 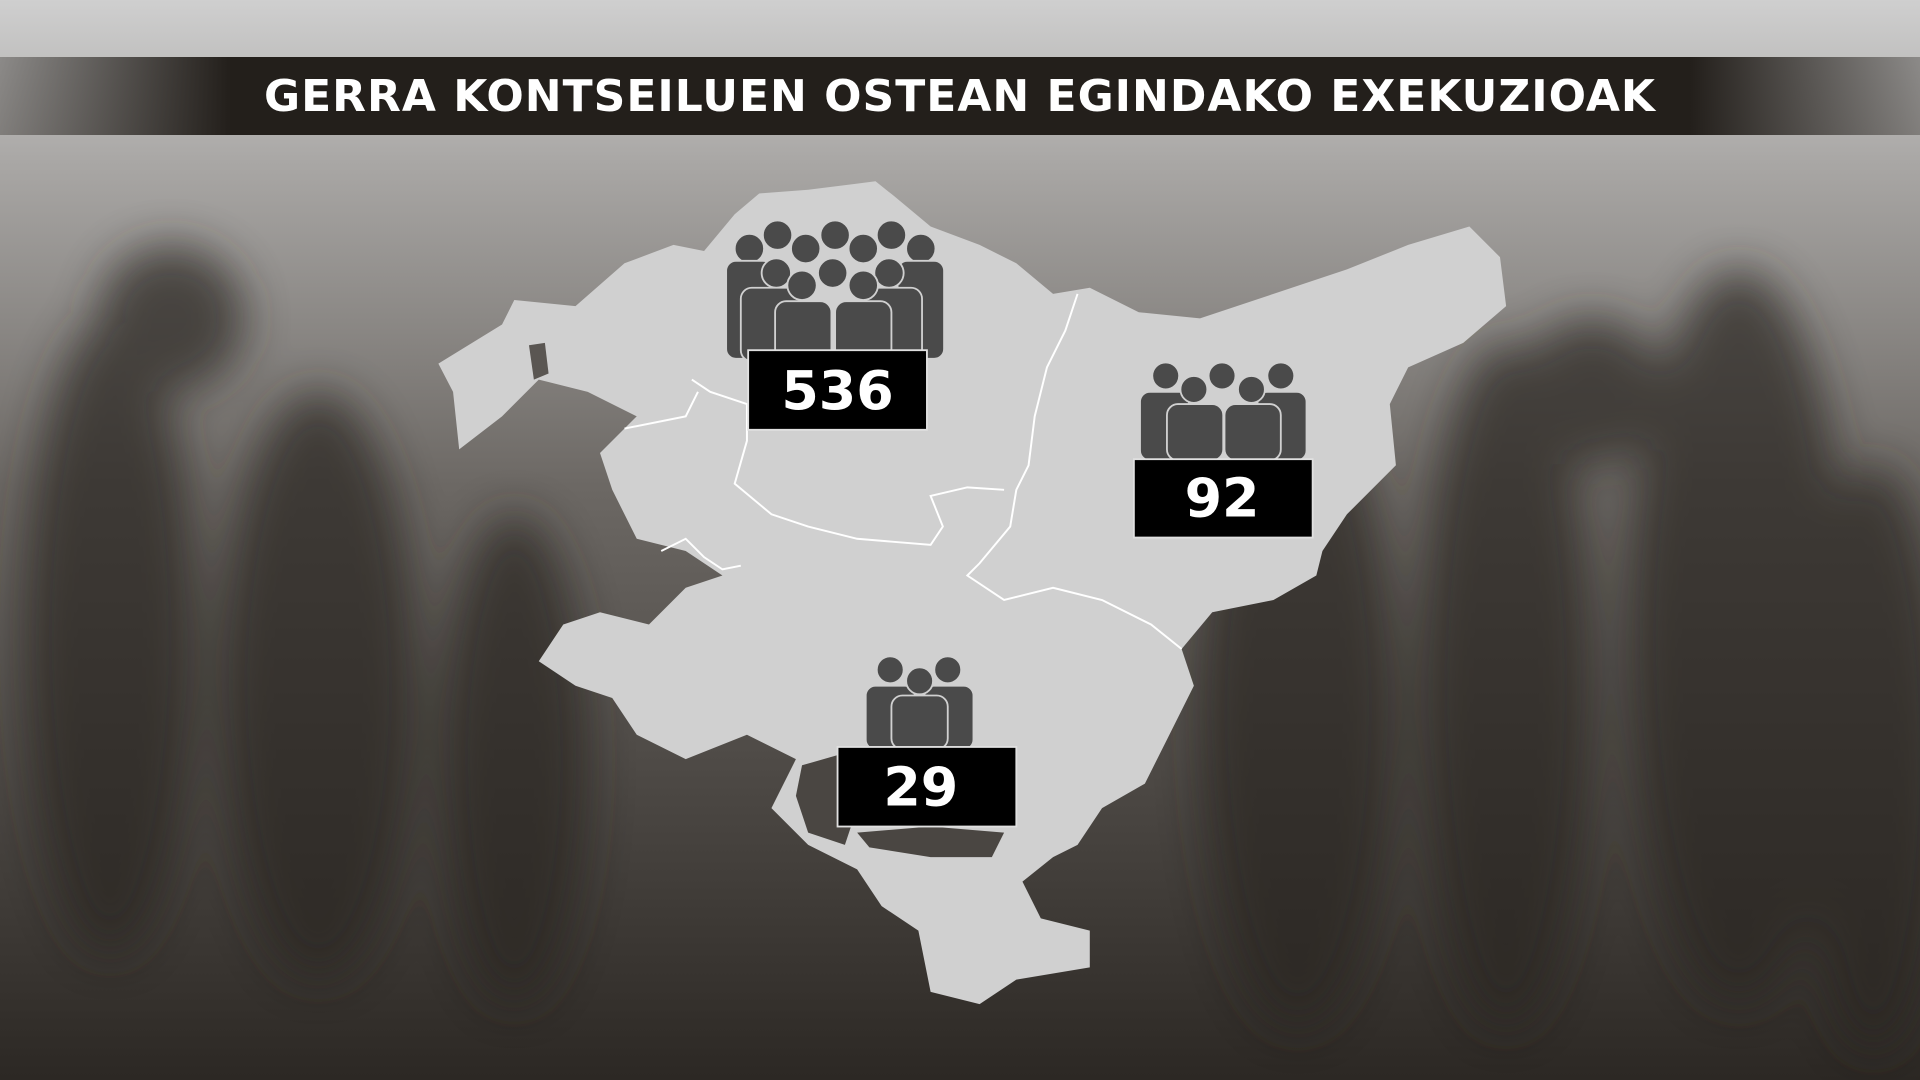 I want to click on province-borders, so click(x=903, y=471).